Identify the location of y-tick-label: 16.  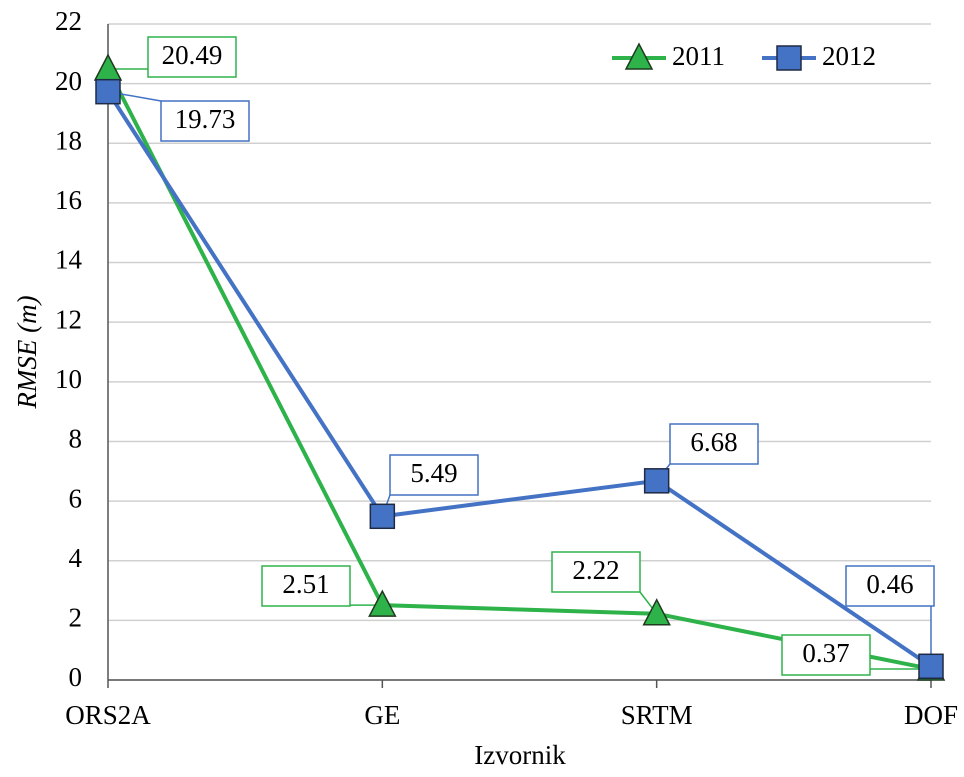
(68, 200).